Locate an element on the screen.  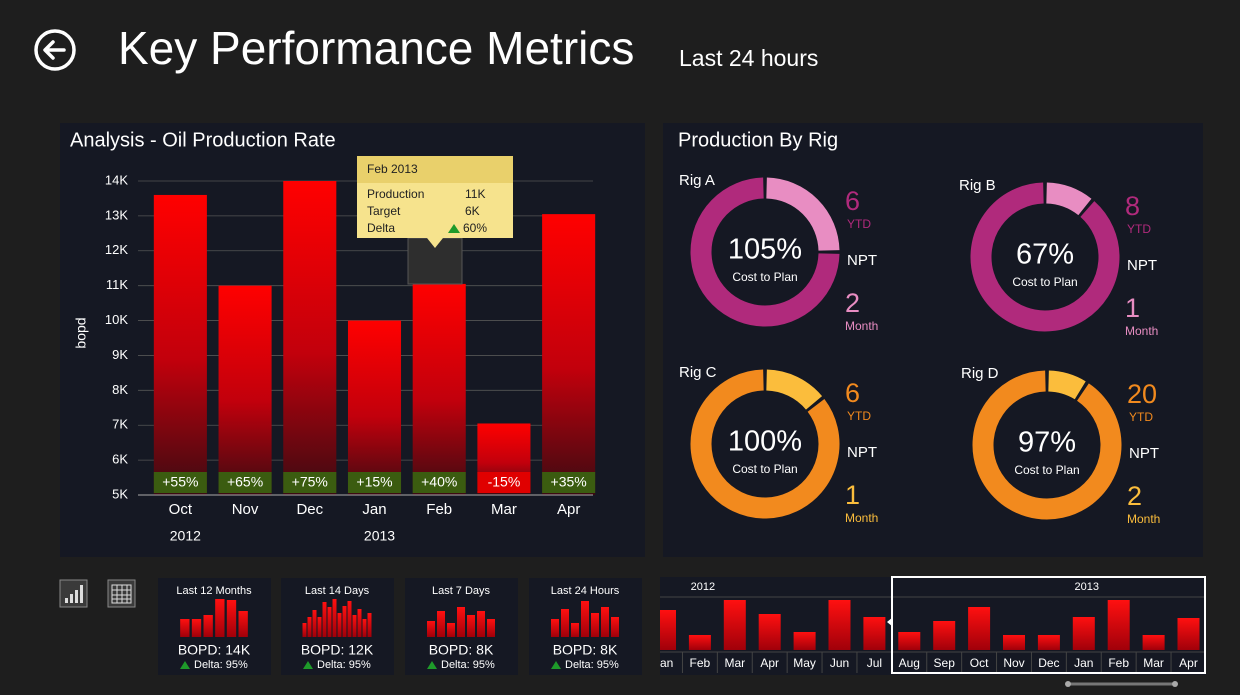
tile-title: Last 7 Days is located at coordinates (461, 591).